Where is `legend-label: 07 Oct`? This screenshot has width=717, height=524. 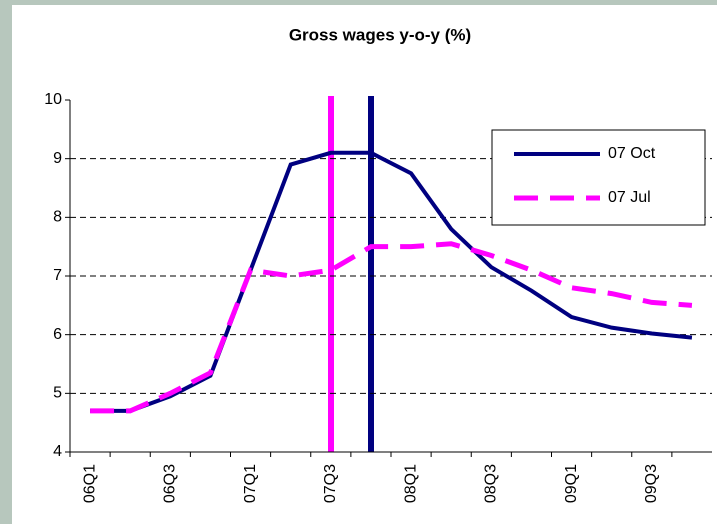 legend-label: 07 Oct is located at coordinates (632, 153).